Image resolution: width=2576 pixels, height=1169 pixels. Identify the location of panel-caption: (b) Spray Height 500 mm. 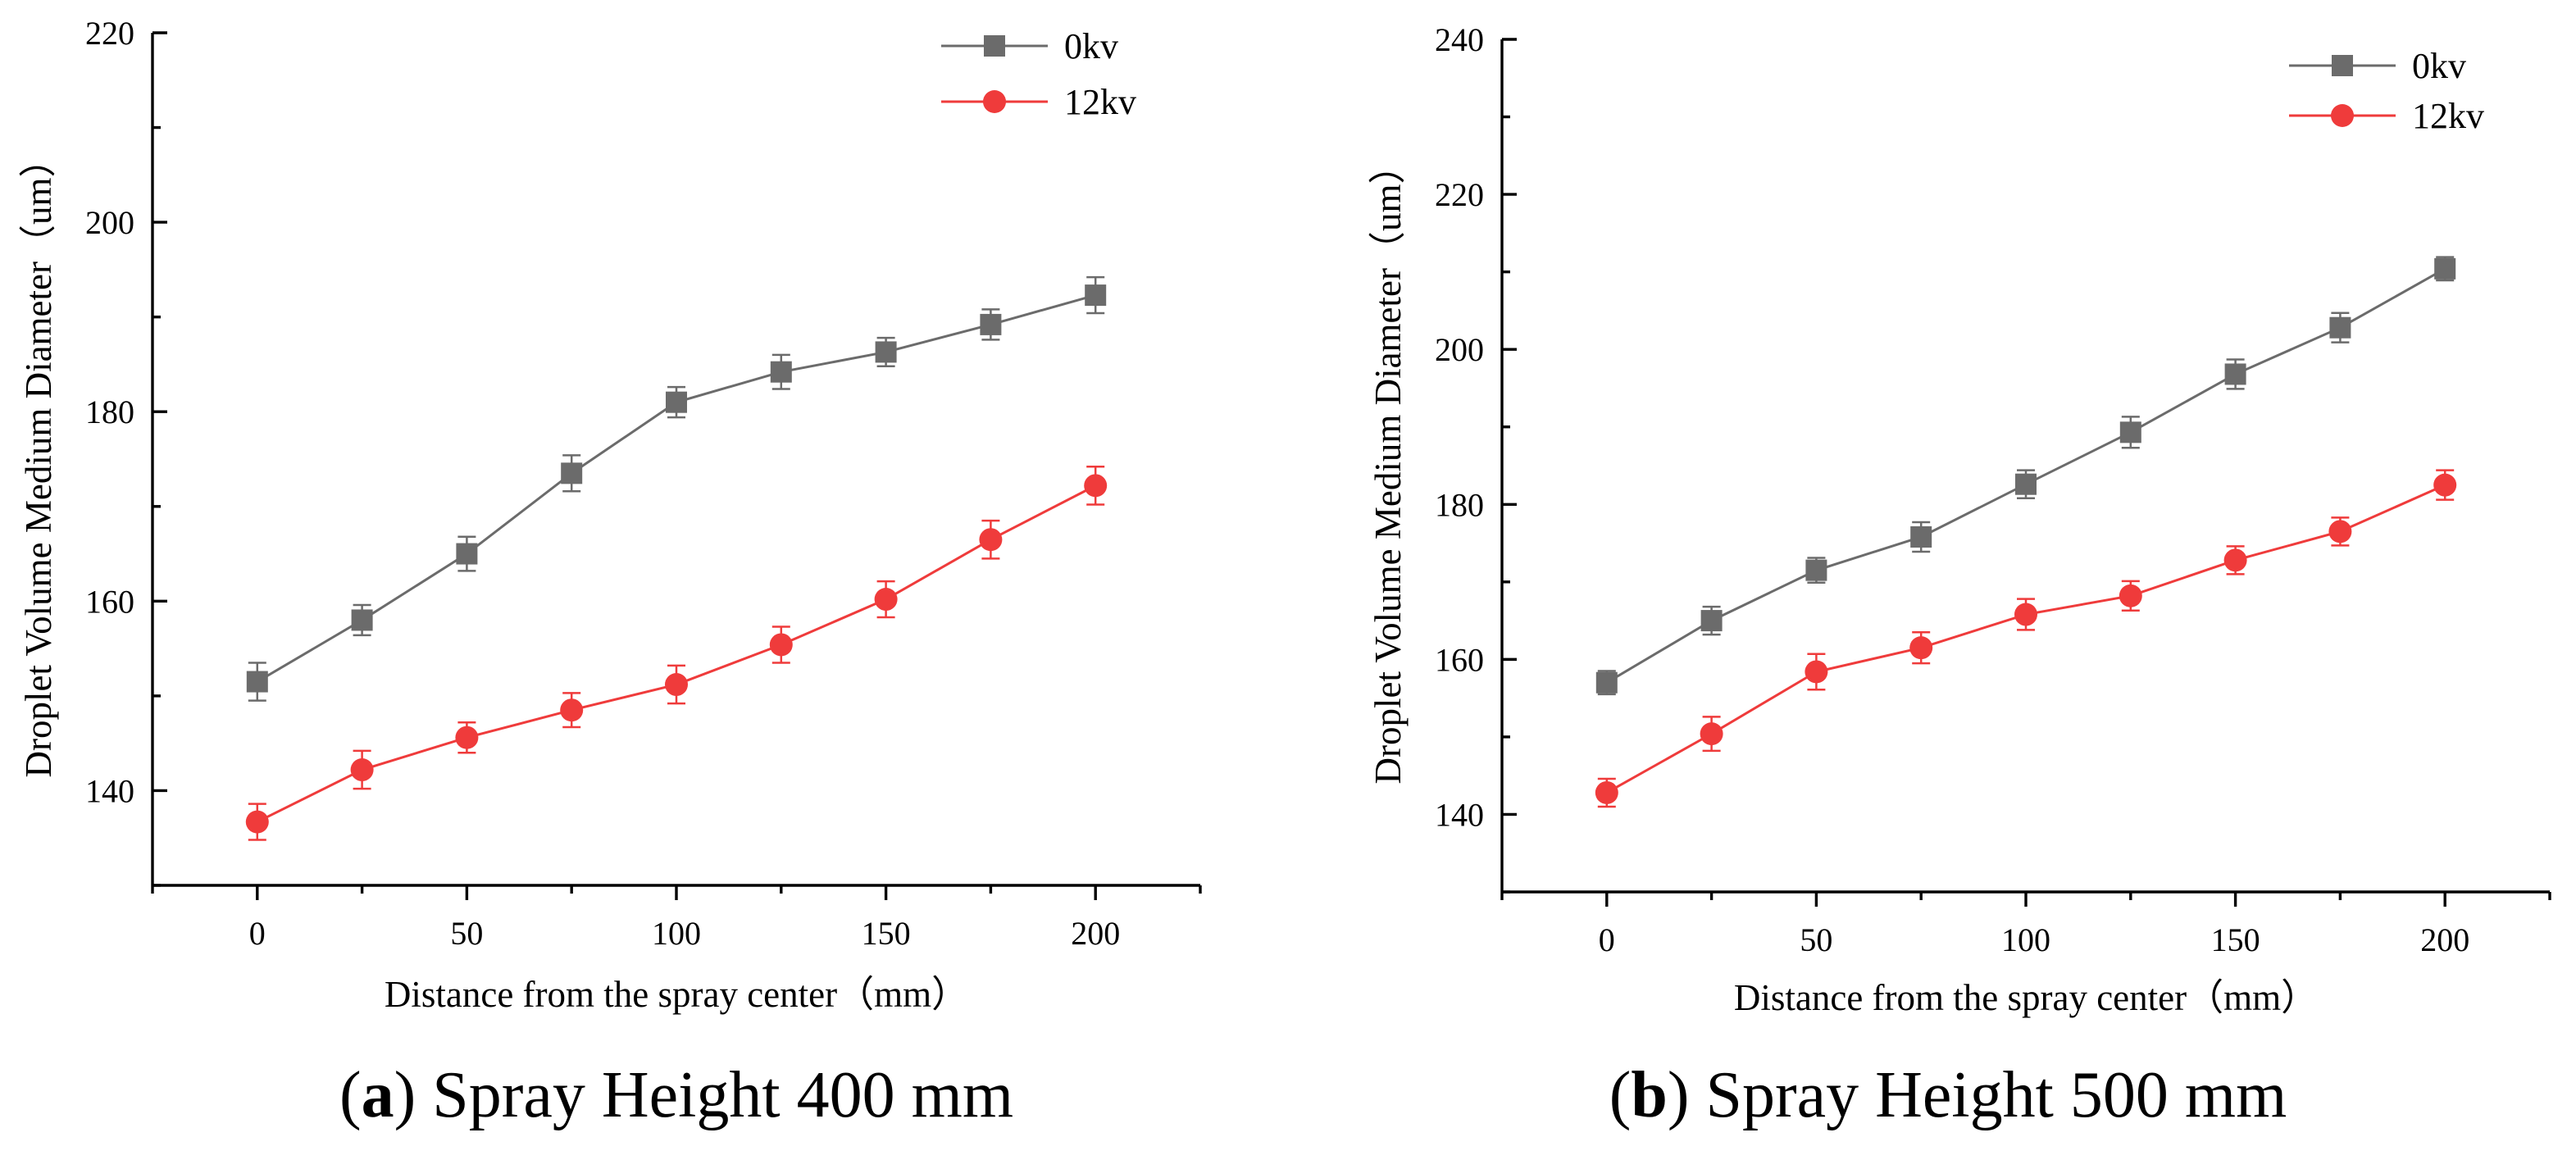
(1948, 1095).